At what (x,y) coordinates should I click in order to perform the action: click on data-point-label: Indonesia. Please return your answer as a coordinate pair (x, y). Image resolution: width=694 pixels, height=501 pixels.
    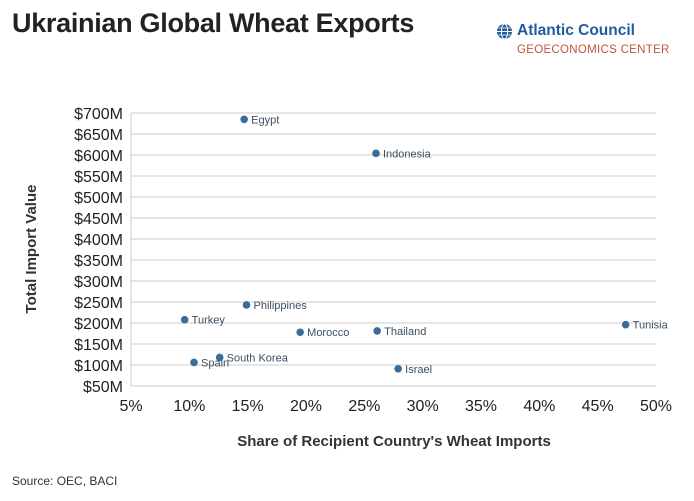
    Looking at the image, I should click on (407, 154).